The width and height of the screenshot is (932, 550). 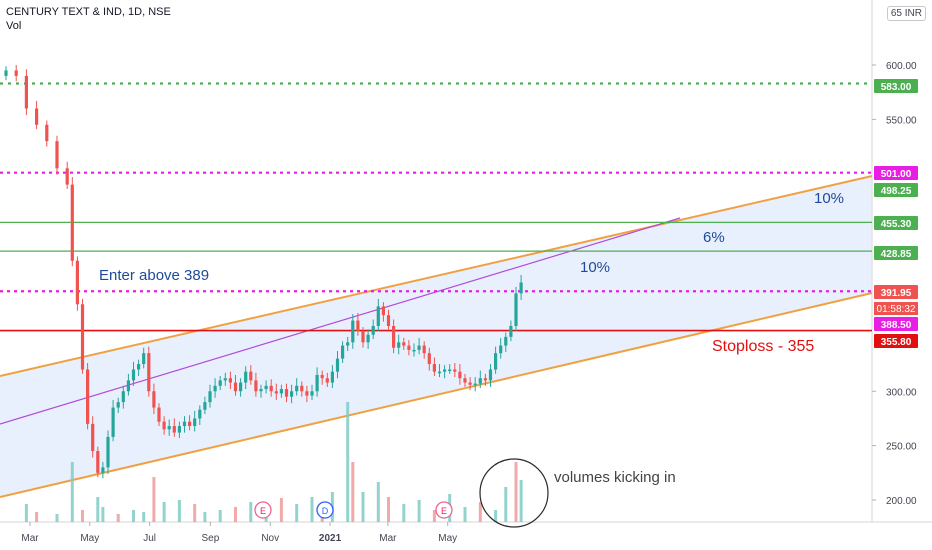 What do you see at coordinates (263, 511) in the screenshot?
I see `event-label: E` at bounding box center [263, 511].